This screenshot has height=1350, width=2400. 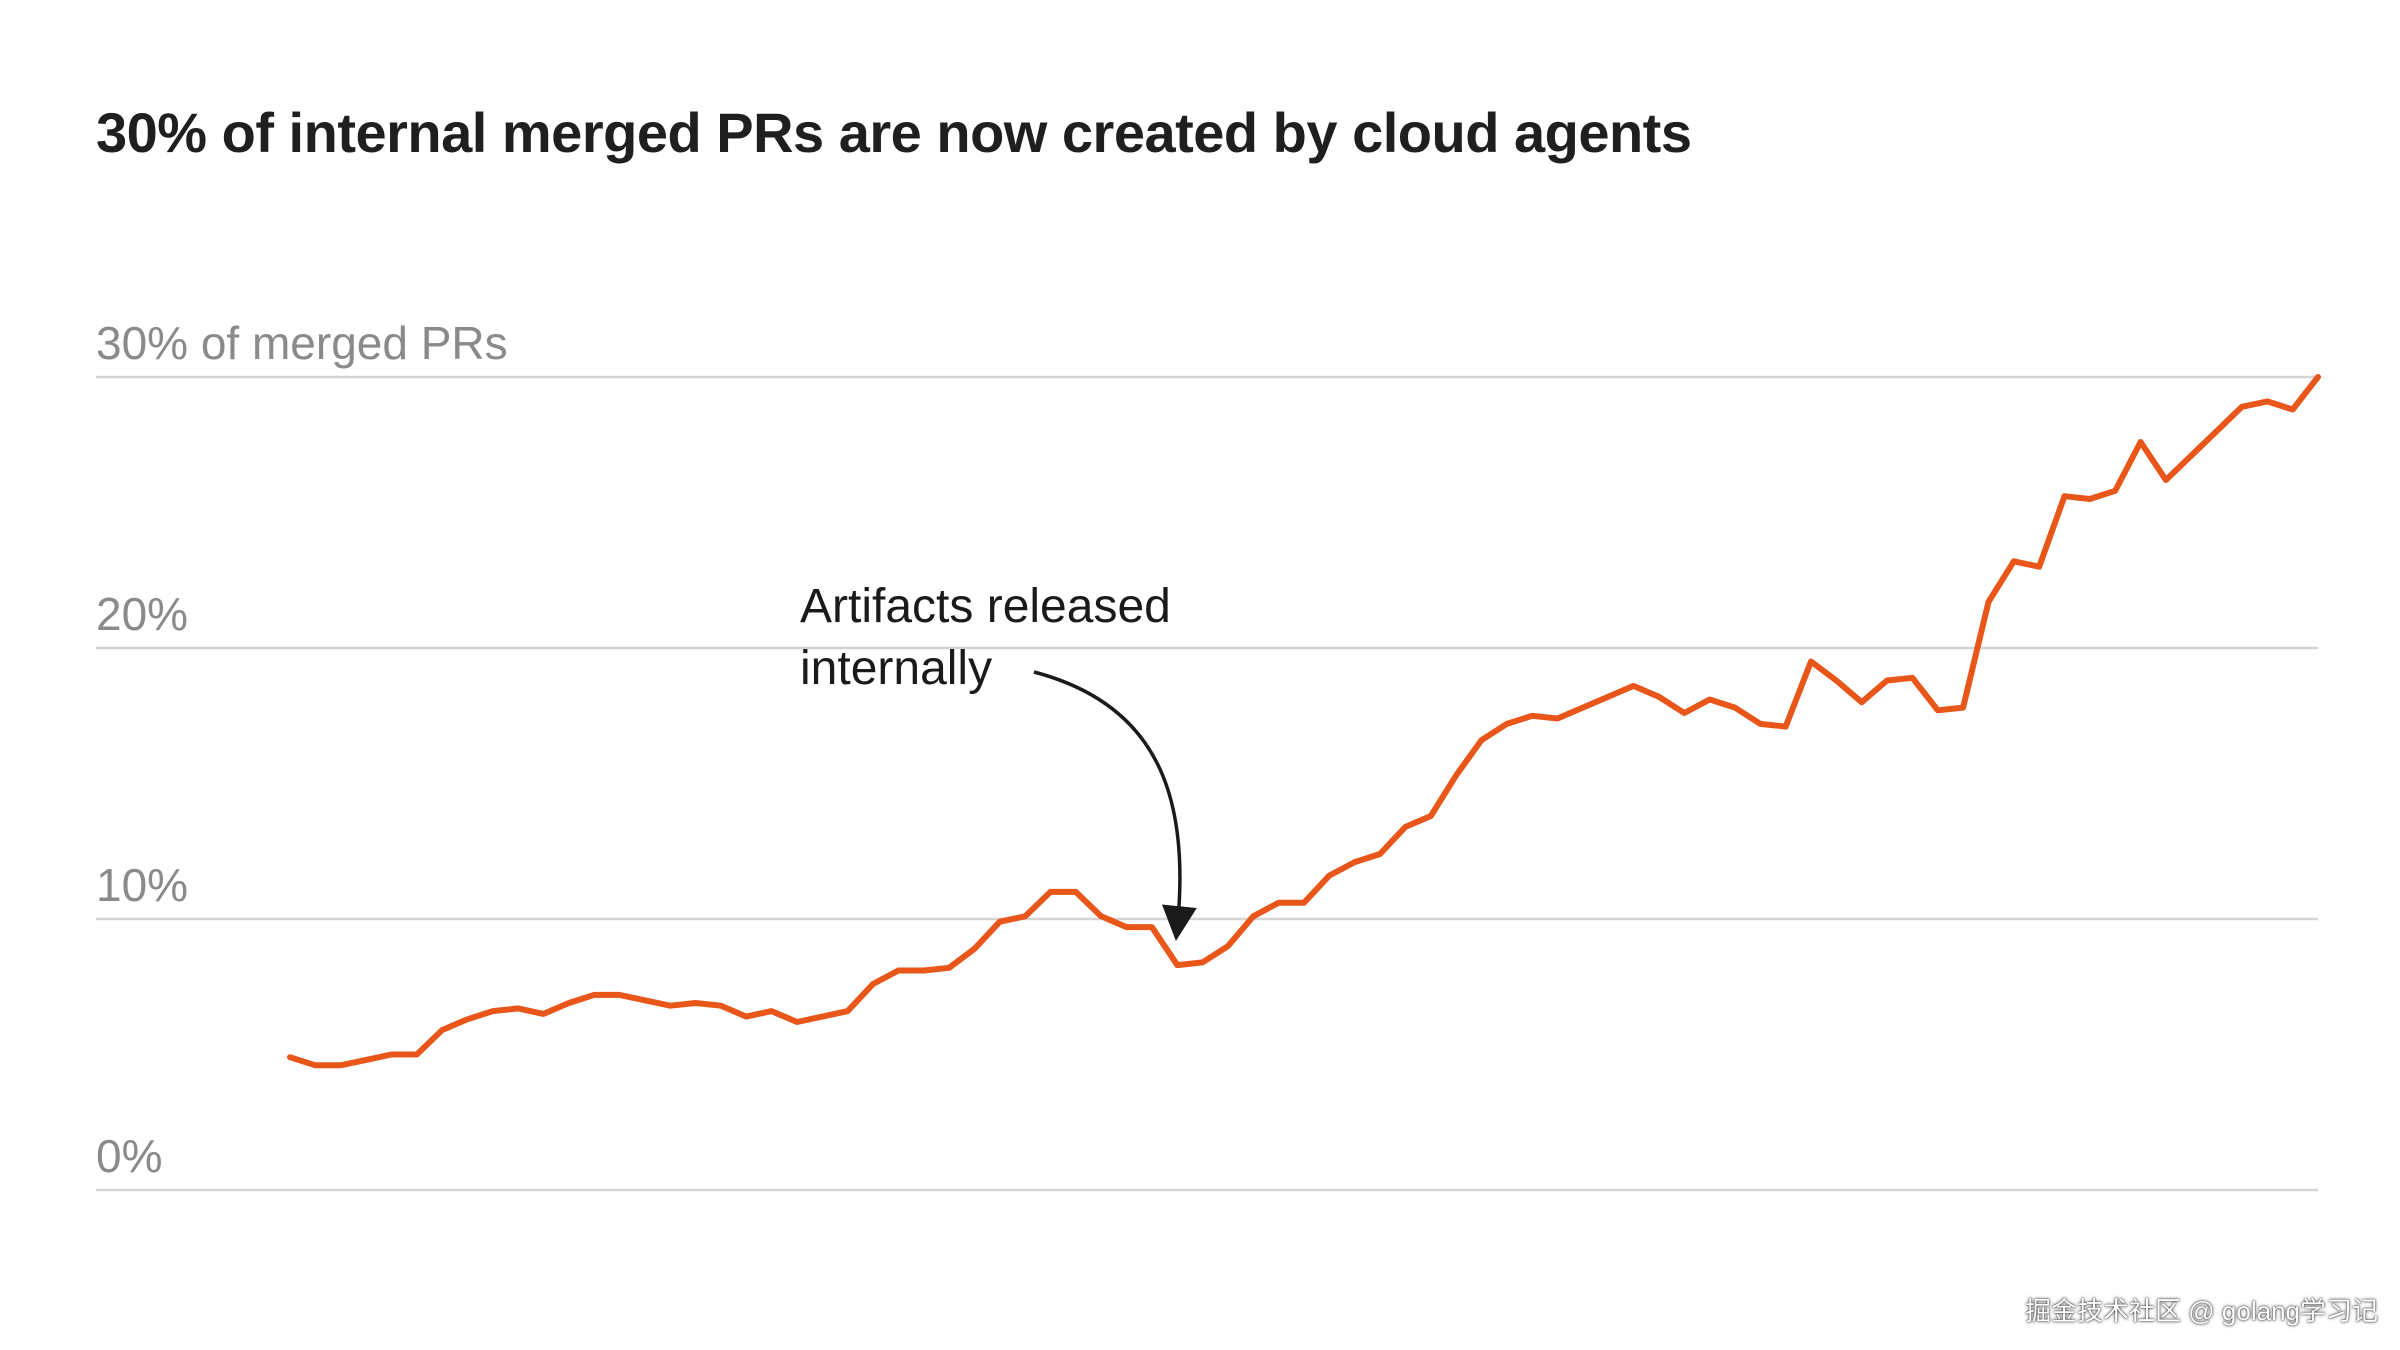 What do you see at coordinates (998, 761) in the screenshot?
I see `annotation-layer: Artifacts released internally` at bounding box center [998, 761].